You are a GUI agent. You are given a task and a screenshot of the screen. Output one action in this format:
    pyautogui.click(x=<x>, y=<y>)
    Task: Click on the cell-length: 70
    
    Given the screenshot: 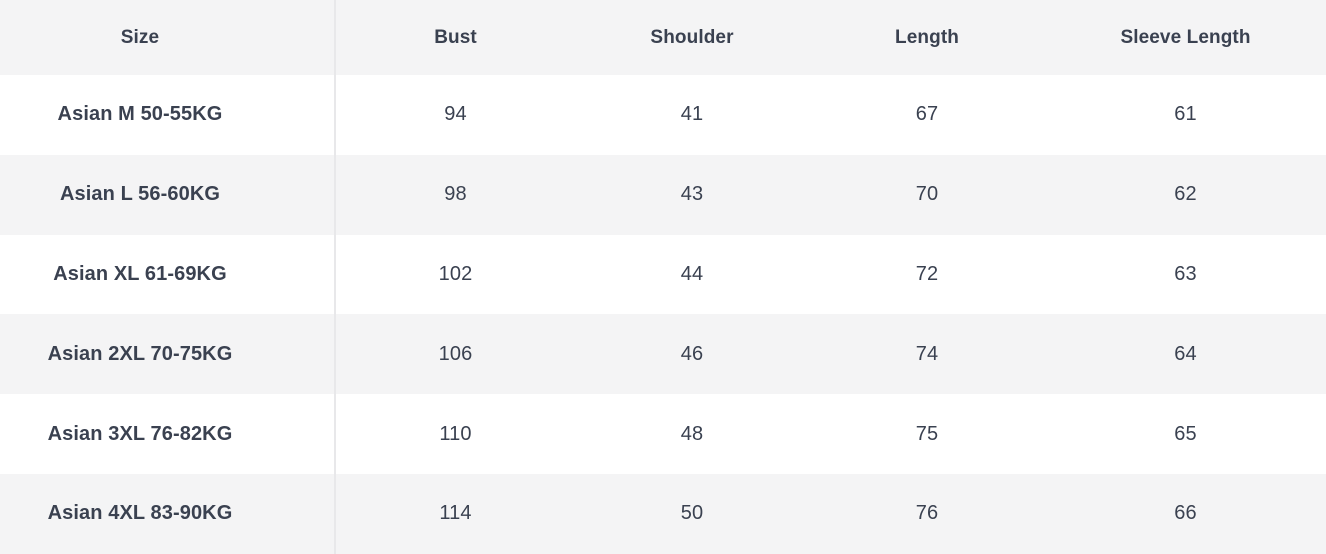 What is the action you would take?
    pyautogui.click(x=927, y=194)
    